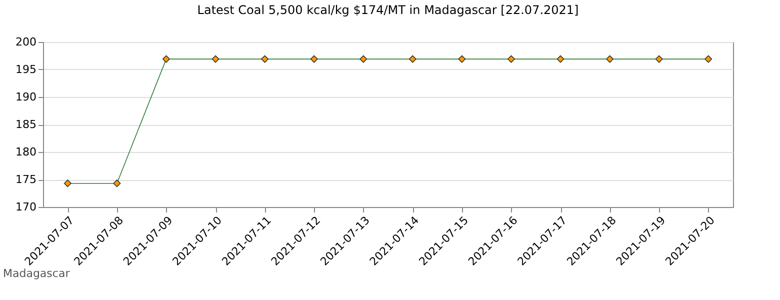 This screenshot has height=300, width=780. Describe the element at coordinates (26, 97) in the screenshot. I see `y-tick-label: 190` at that location.